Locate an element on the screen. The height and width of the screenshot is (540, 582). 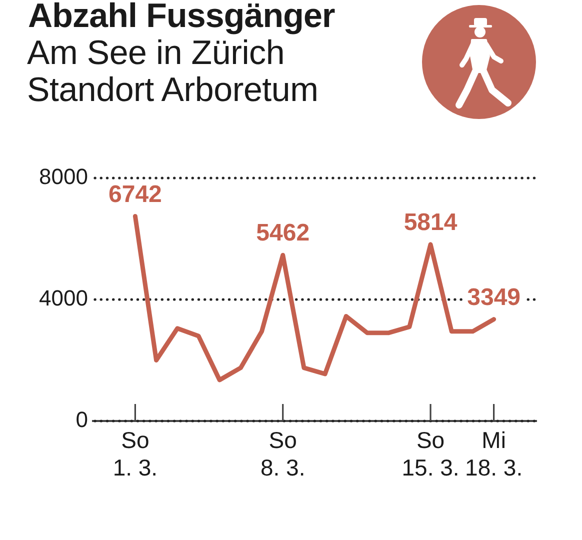
data-label: 6742 is located at coordinates (135, 194).